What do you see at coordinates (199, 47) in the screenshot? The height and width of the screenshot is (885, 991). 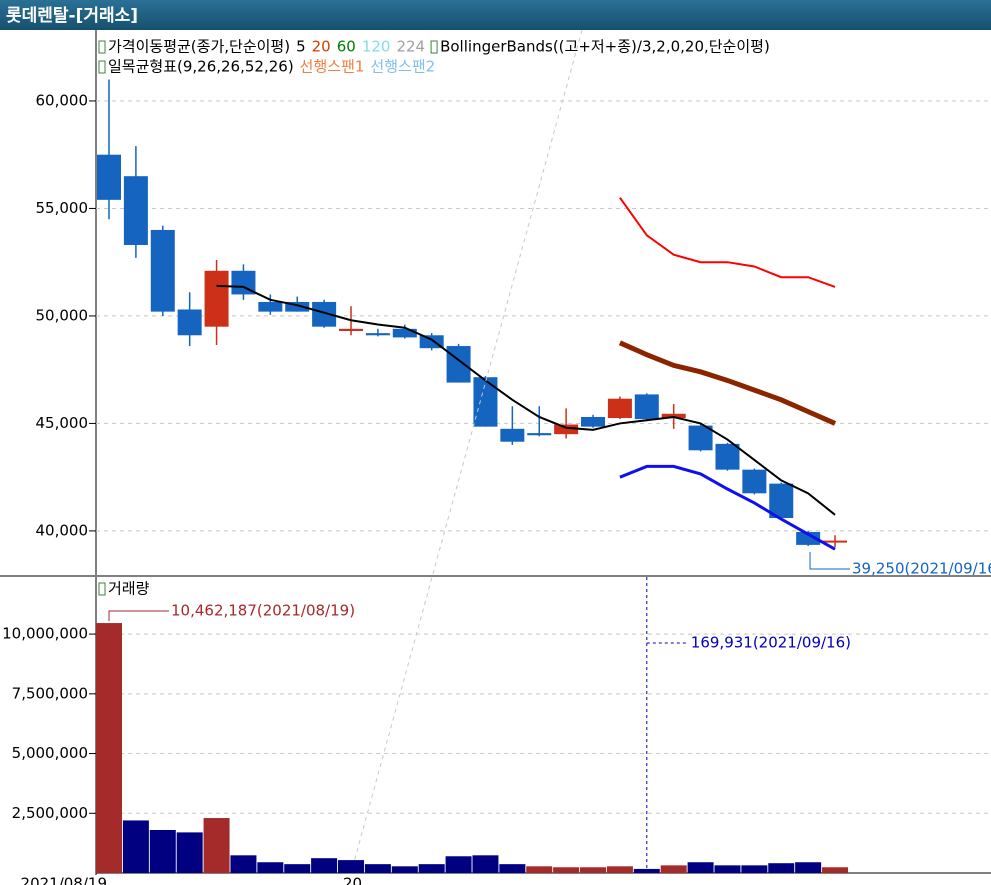 I see `legend-label: 가격이동평균(종가,단순이평)` at bounding box center [199, 47].